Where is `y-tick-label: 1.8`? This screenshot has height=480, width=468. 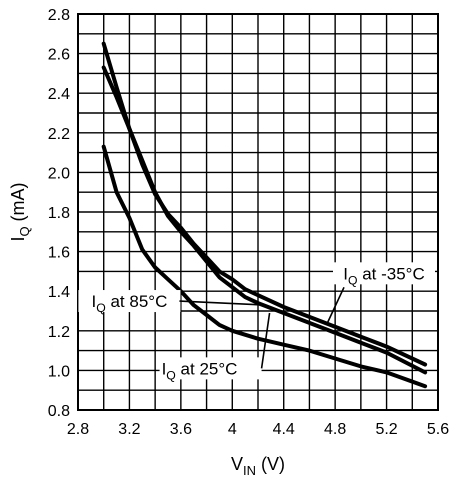
y-tick-label: 1.8 is located at coordinates (59, 213).